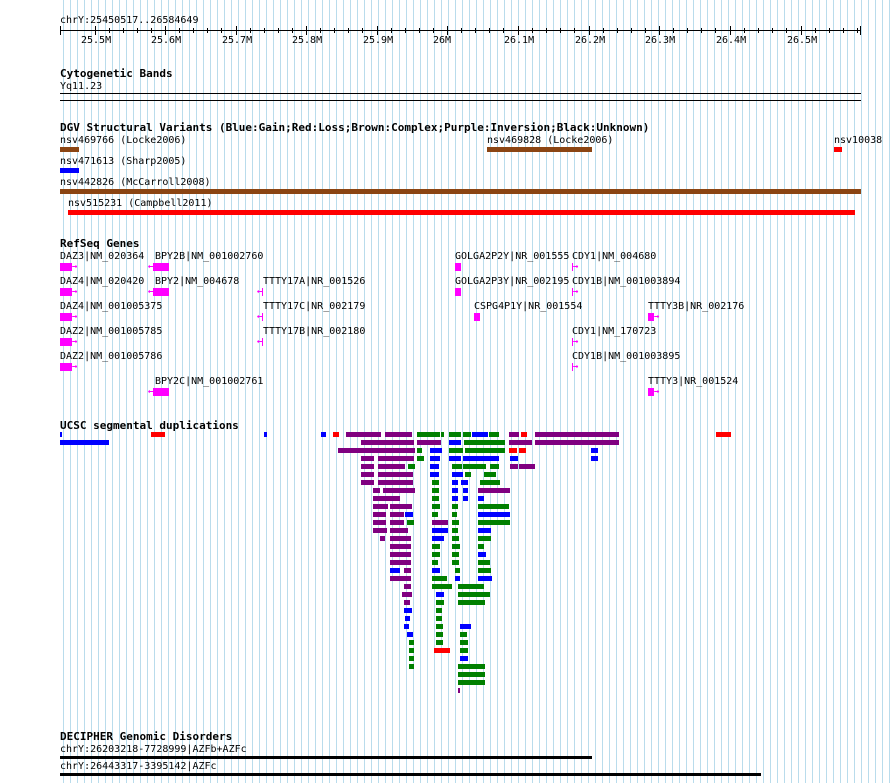 Image resolution: width=890 pixels, height=783 pixels. I want to click on gene-label: DAZ3|NM_020364, so click(102, 256).